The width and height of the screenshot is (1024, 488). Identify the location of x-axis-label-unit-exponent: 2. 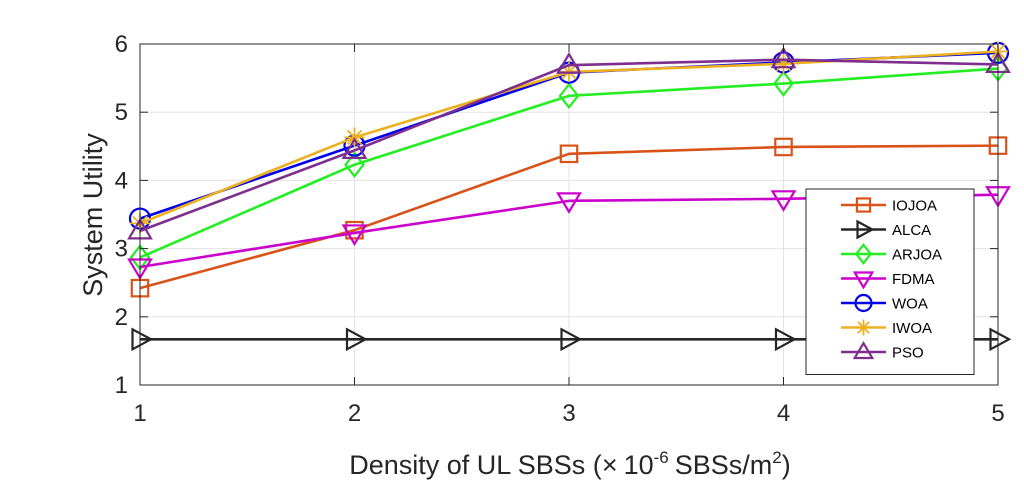
(776, 457).